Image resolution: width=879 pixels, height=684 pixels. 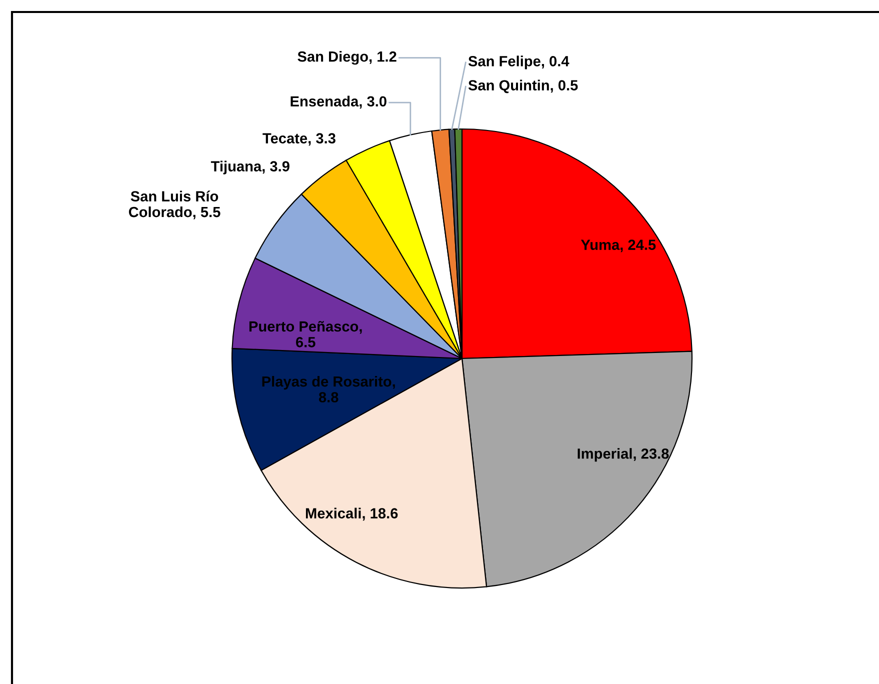 What do you see at coordinates (305, 334) in the screenshot?
I see `slice-label: Puerto Peñasco, 6.5` at bounding box center [305, 334].